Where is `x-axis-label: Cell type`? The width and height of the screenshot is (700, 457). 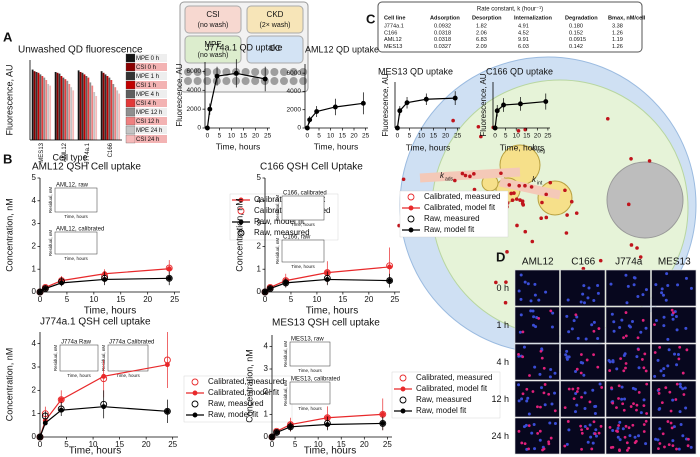
x-axis-label: Cell type is located at coordinates (69, 157).